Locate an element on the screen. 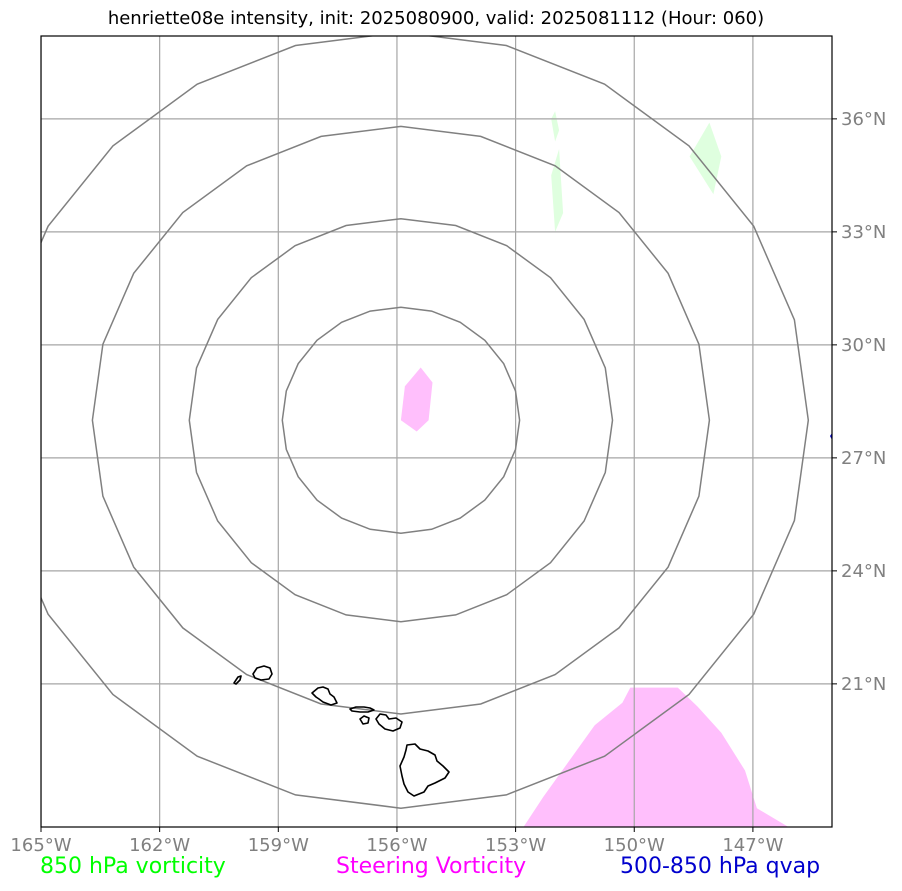  lon-tick-label: 147°W is located at coordinates (752, 845).